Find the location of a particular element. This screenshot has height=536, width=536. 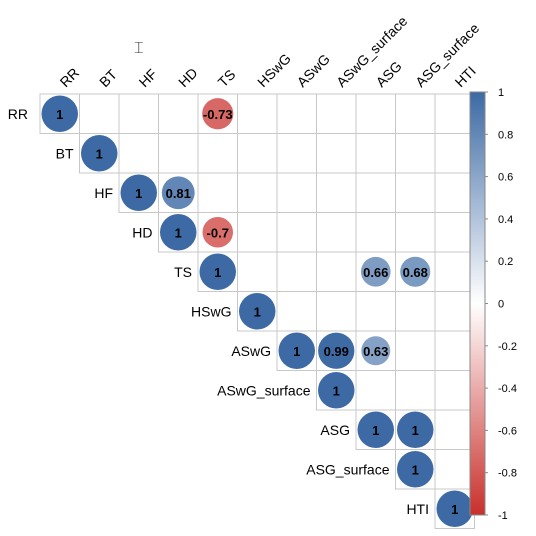

column-label: RR is located at coordinates (70, 77).